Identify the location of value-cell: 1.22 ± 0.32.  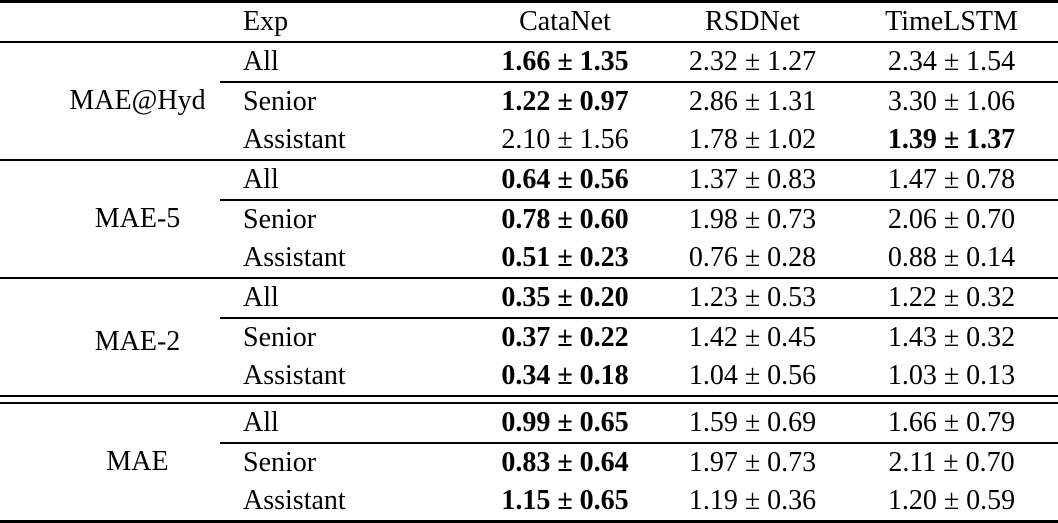
(951, 298).